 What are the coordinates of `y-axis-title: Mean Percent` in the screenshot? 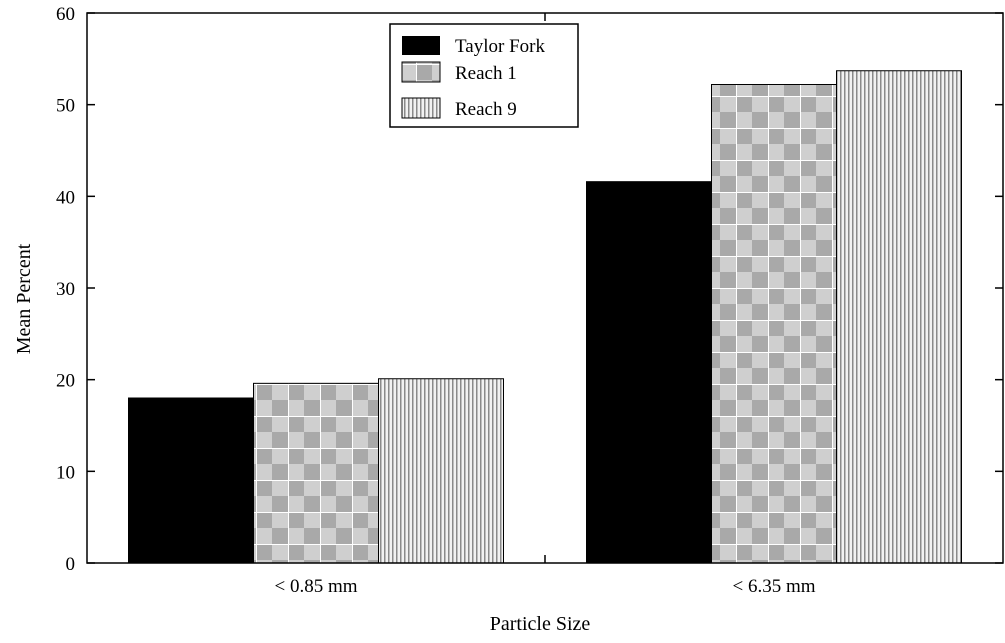 It's located at (24, 298).